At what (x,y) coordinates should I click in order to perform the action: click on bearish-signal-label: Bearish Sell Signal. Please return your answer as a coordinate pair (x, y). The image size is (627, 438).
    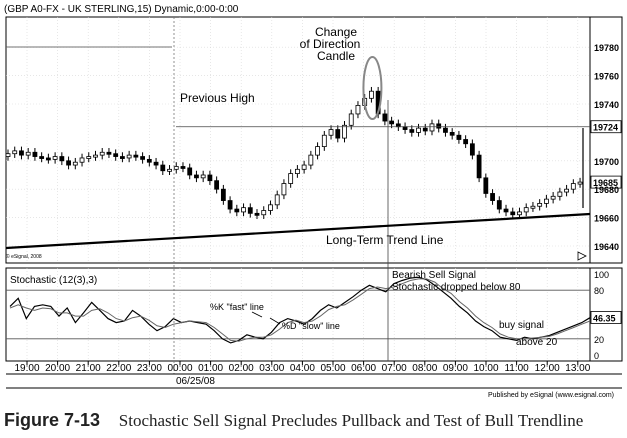
    Looking at the image, I should click on (434, 275).